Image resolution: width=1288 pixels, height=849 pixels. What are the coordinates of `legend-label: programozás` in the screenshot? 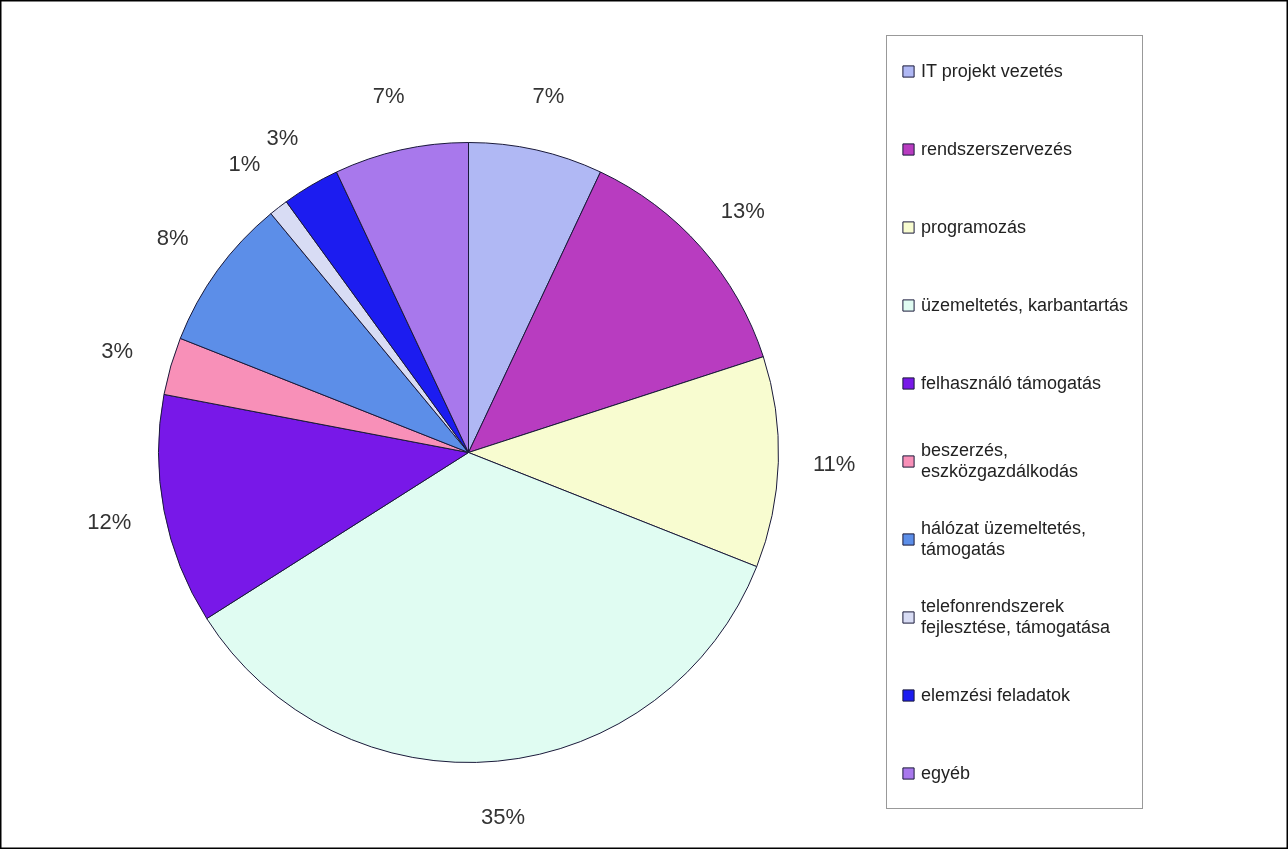 It's located at (974, 227).